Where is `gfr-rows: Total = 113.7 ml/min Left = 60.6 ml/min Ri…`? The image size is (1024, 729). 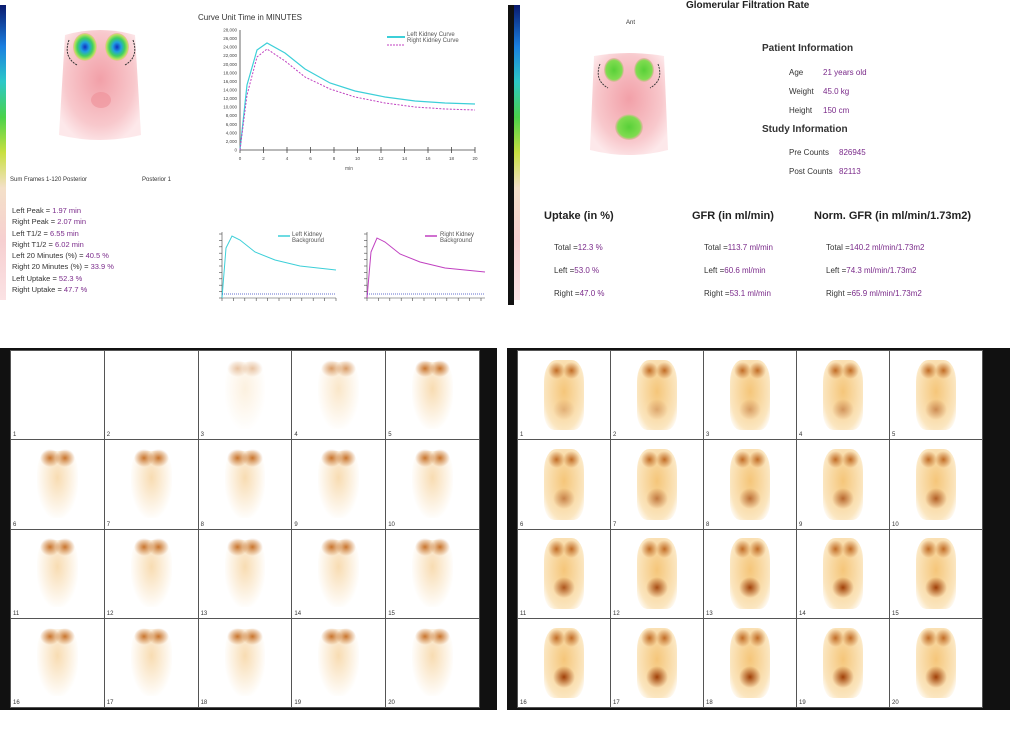 gfr-rows: Total = 113.7 ml/min Left = 60.6 ml/min Ri… is located at coordinates (738, 270).